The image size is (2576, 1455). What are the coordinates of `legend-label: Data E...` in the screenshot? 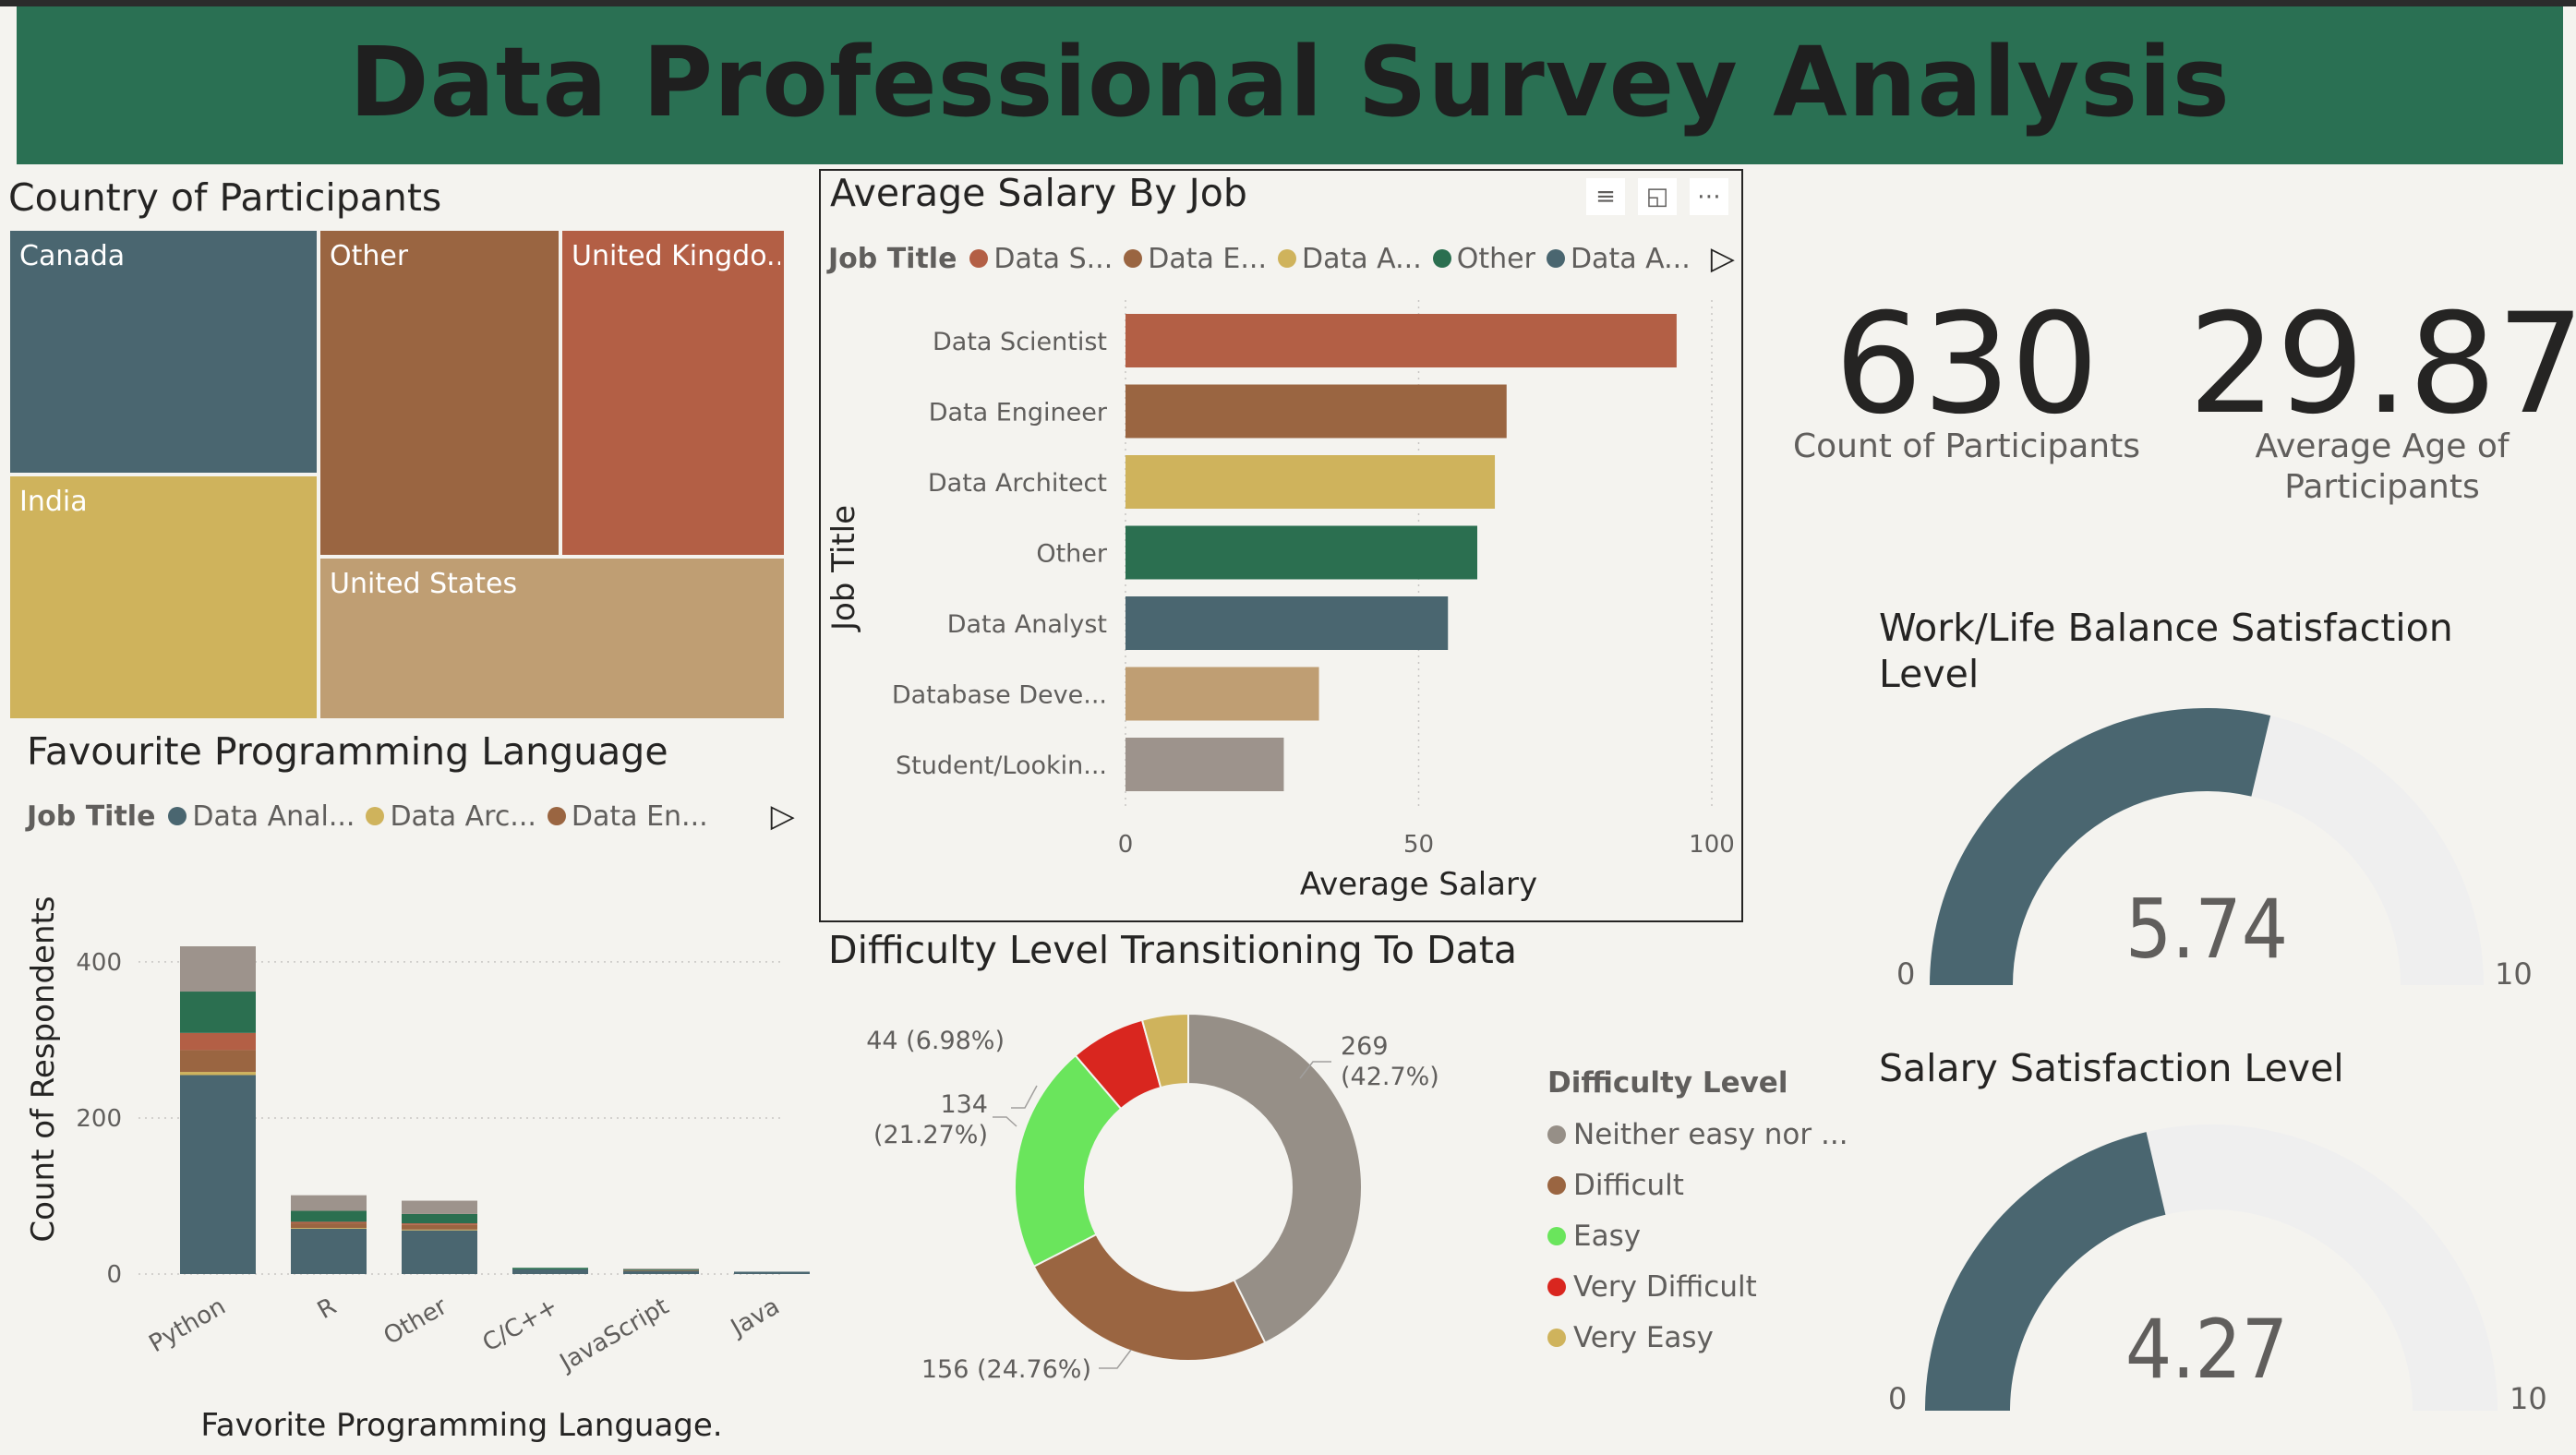 It's located at (1207, 258).